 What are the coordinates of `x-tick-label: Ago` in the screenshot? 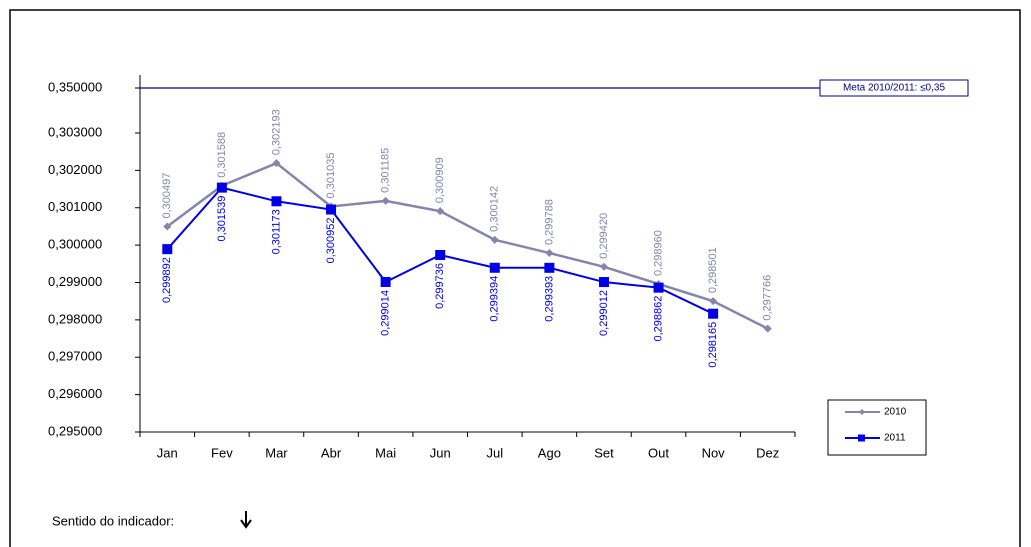 It's located at (549, 452).